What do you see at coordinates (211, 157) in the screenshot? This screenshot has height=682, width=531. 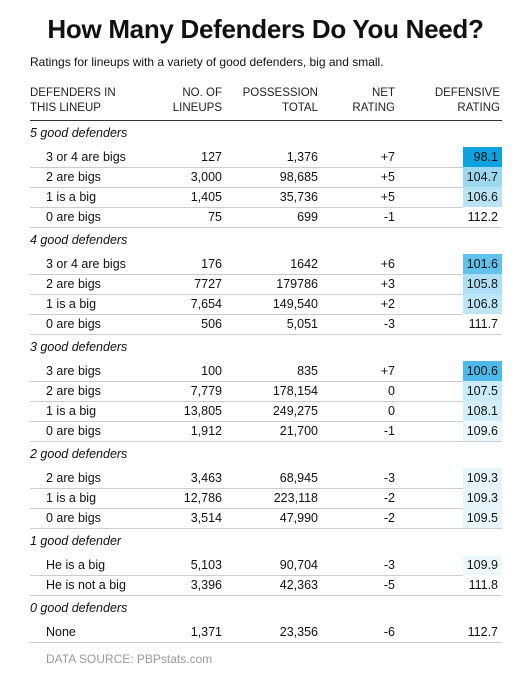 I see `cell: 127` at bounding box center [211, 157].